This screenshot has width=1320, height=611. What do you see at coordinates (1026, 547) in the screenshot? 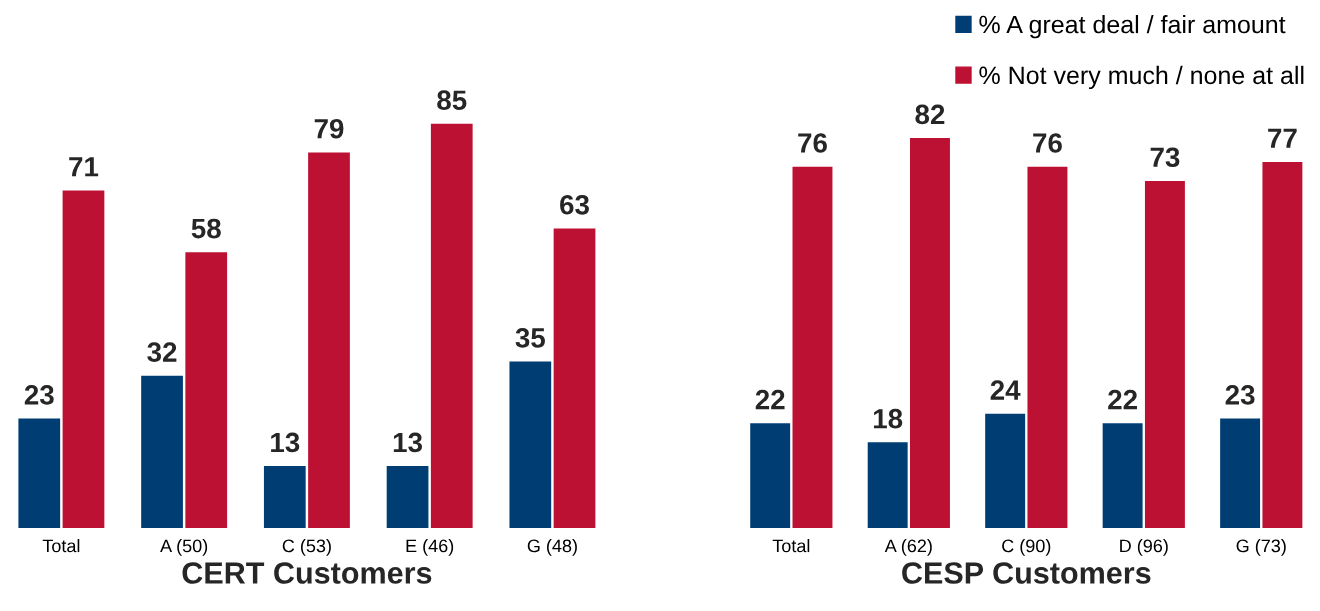
I see `x-tick-label: C (90)` at bounding box center [1026, 547].